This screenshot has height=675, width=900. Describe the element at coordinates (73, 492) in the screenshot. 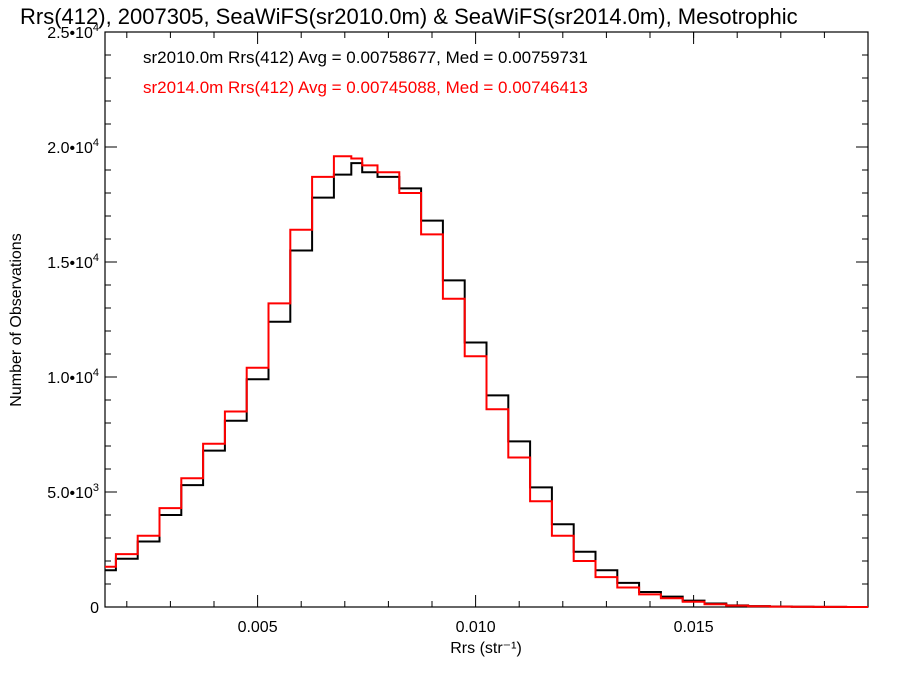

I see `y-tick-label-1: 5.0•103` at that location.